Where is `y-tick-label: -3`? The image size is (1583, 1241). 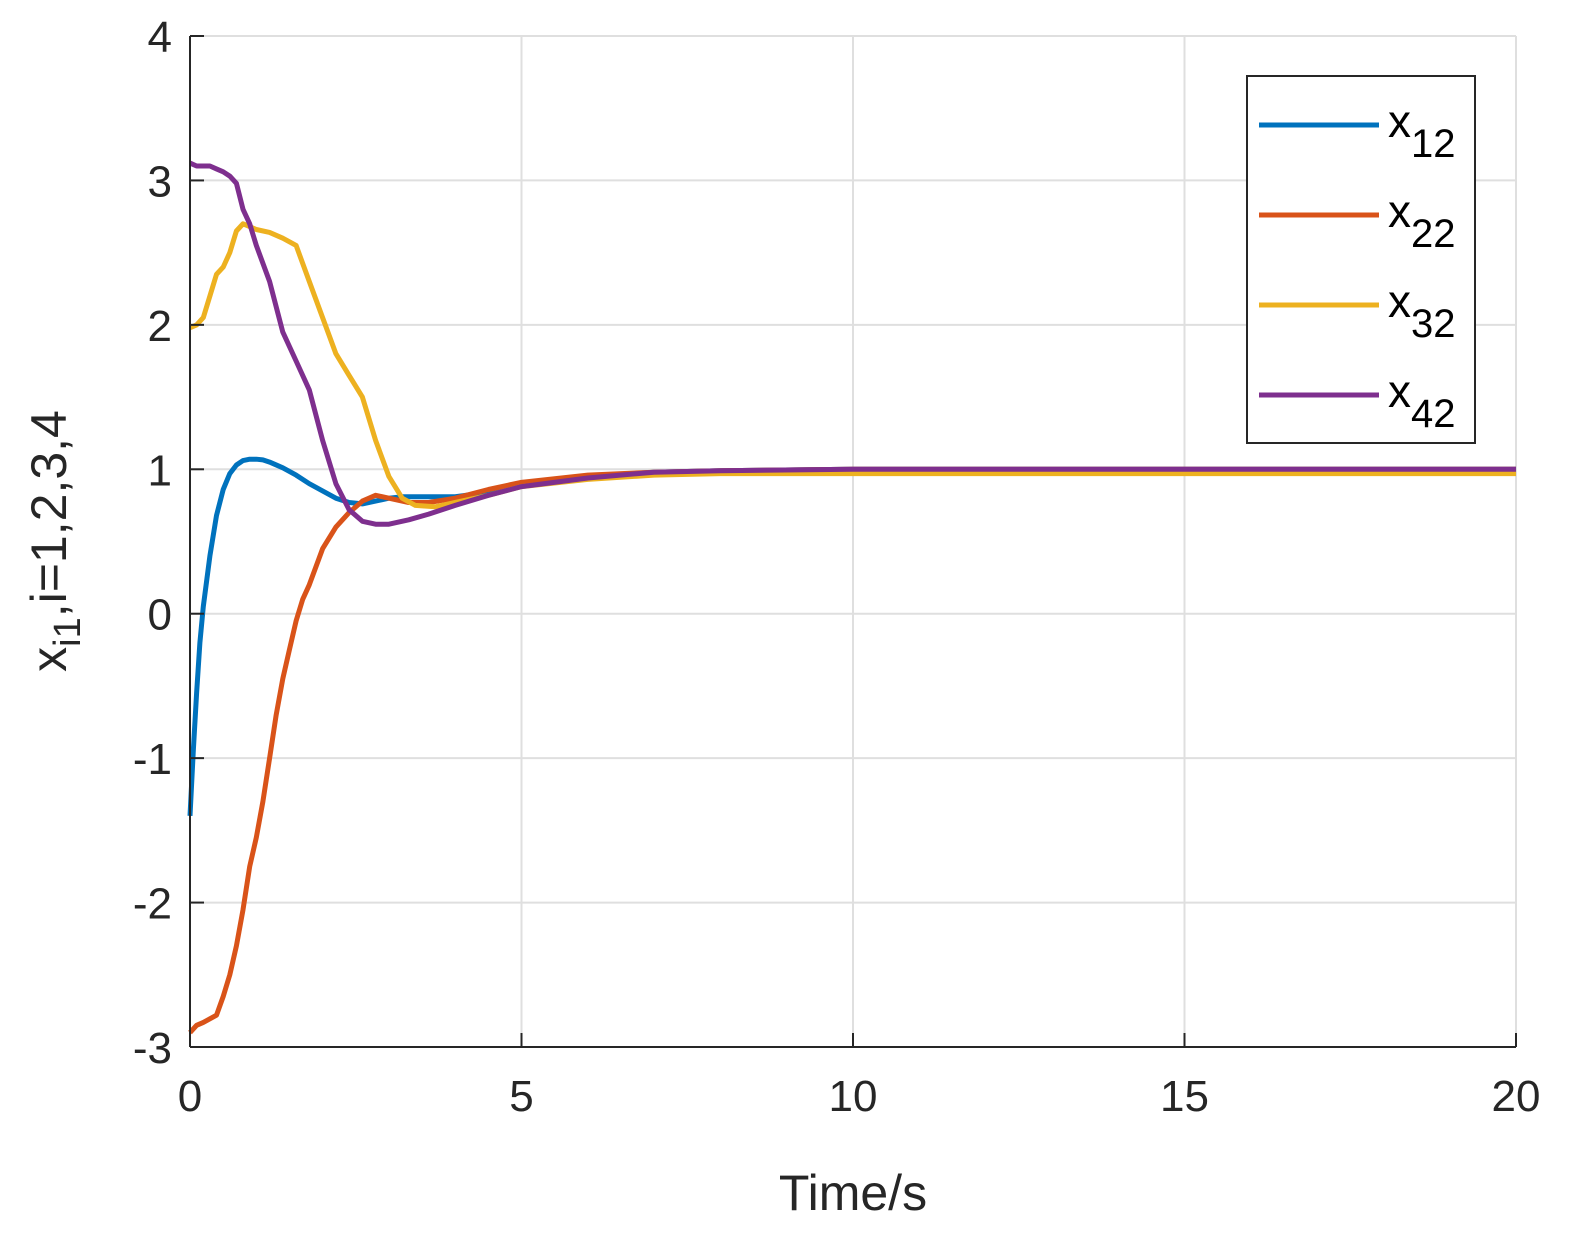 y-tick-label: -3 is located at coordinates (152, 1048).